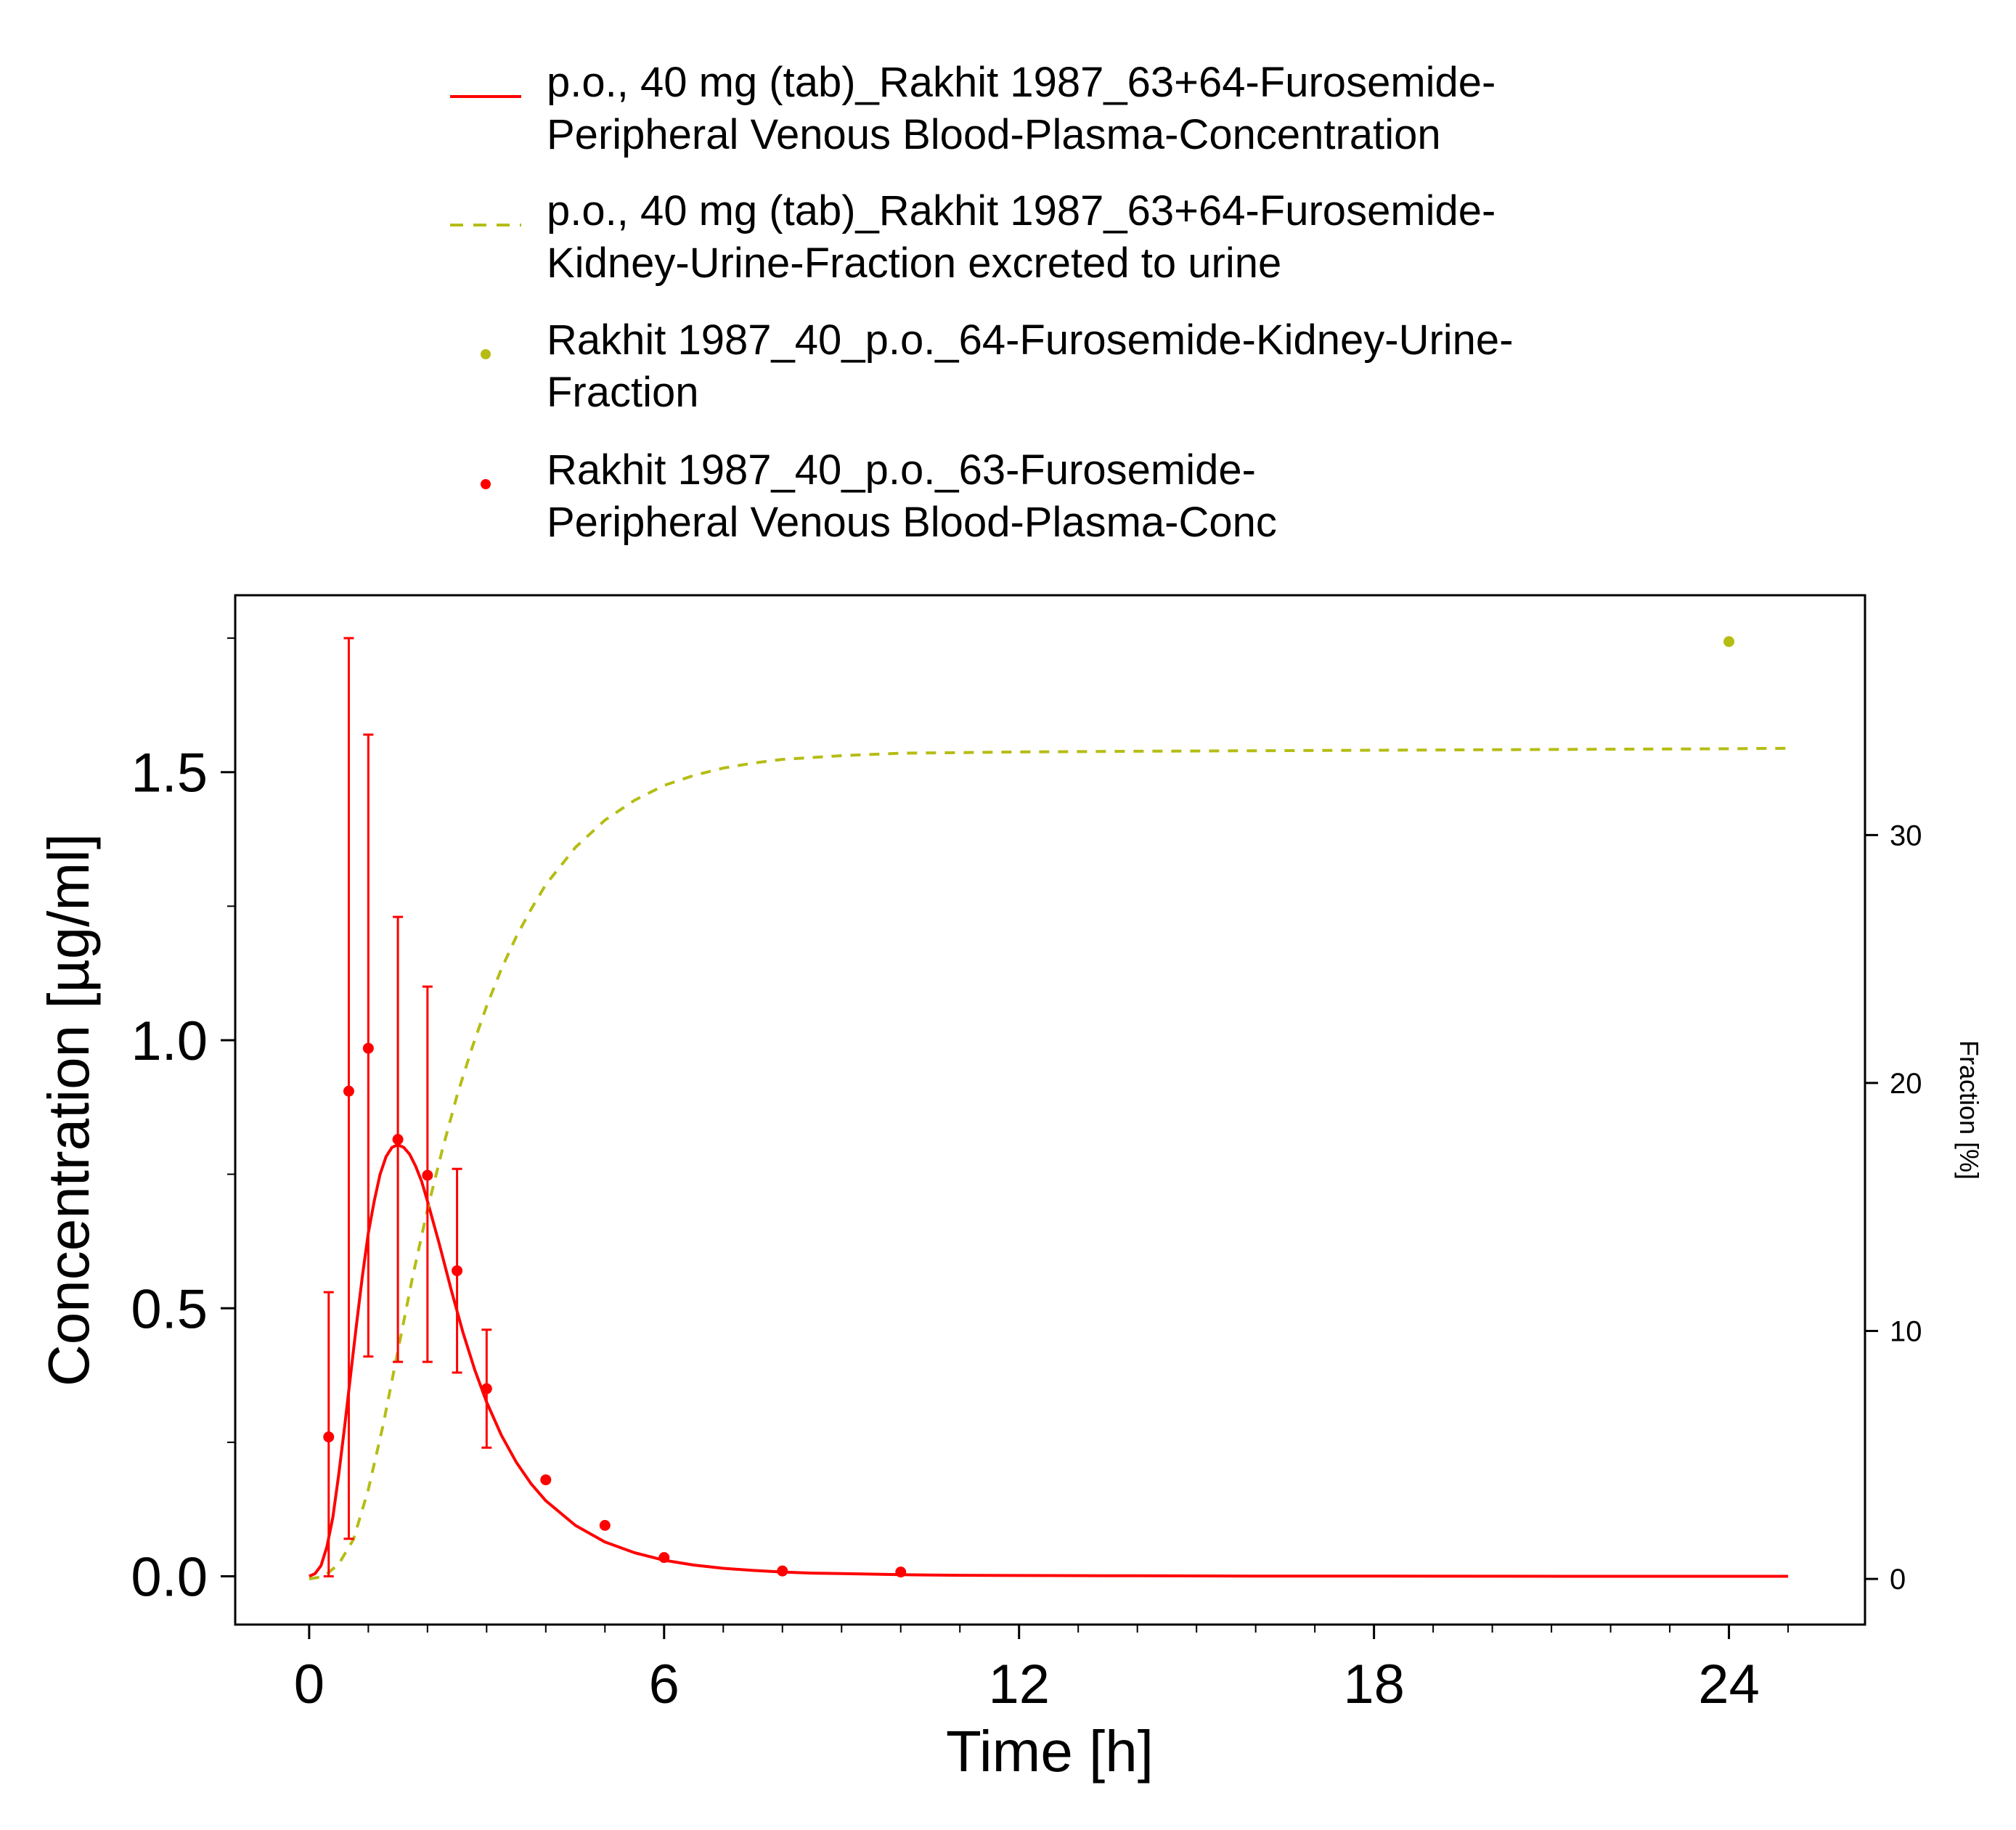 The height and width of the screenshot is (1830, 2016). What do you see at coordinates (183, 1123) in the screenshot?
I see `y-axis: 0.0 0.5 1.0 1.5` at bounding box center [183, 1123].